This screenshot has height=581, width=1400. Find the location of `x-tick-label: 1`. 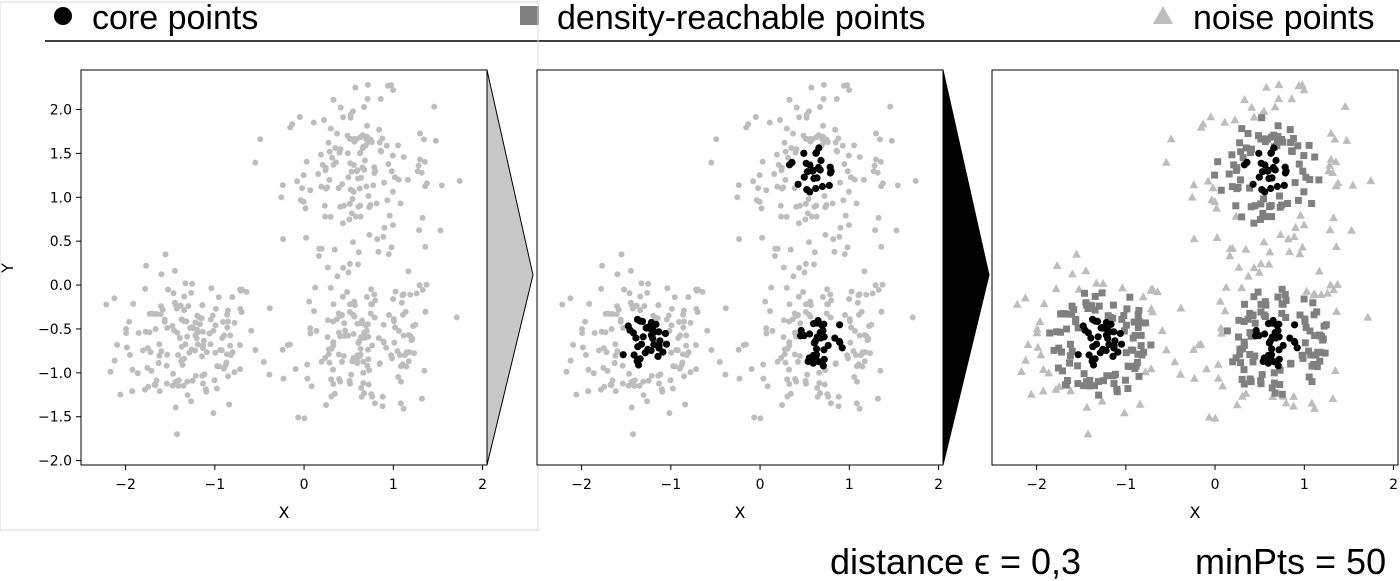

x-tick-label: 1 is located at coordinates (393, 485).